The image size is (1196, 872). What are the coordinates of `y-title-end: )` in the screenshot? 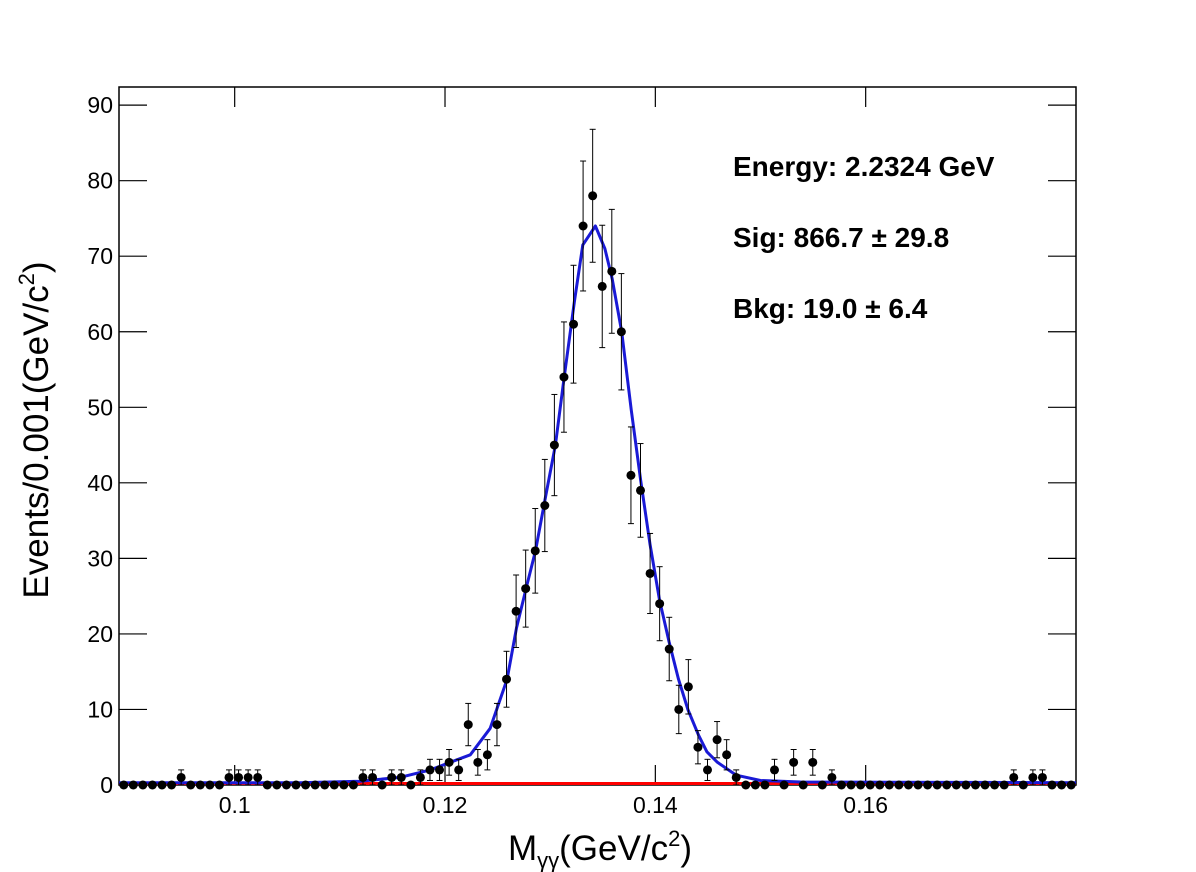 It's located at (36, 267).